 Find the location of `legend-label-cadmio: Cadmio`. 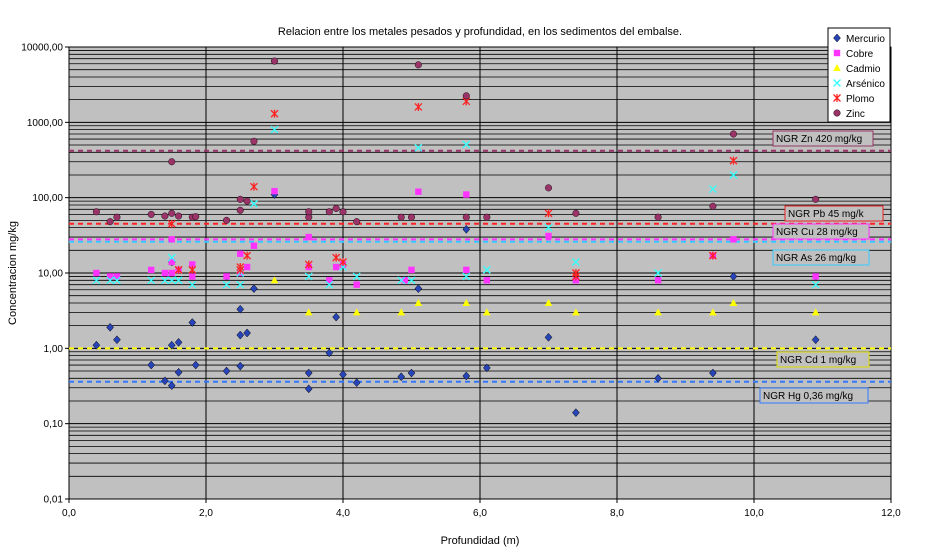

legend-label-cadmio: Cadmio is located at coordinates (863, 69).